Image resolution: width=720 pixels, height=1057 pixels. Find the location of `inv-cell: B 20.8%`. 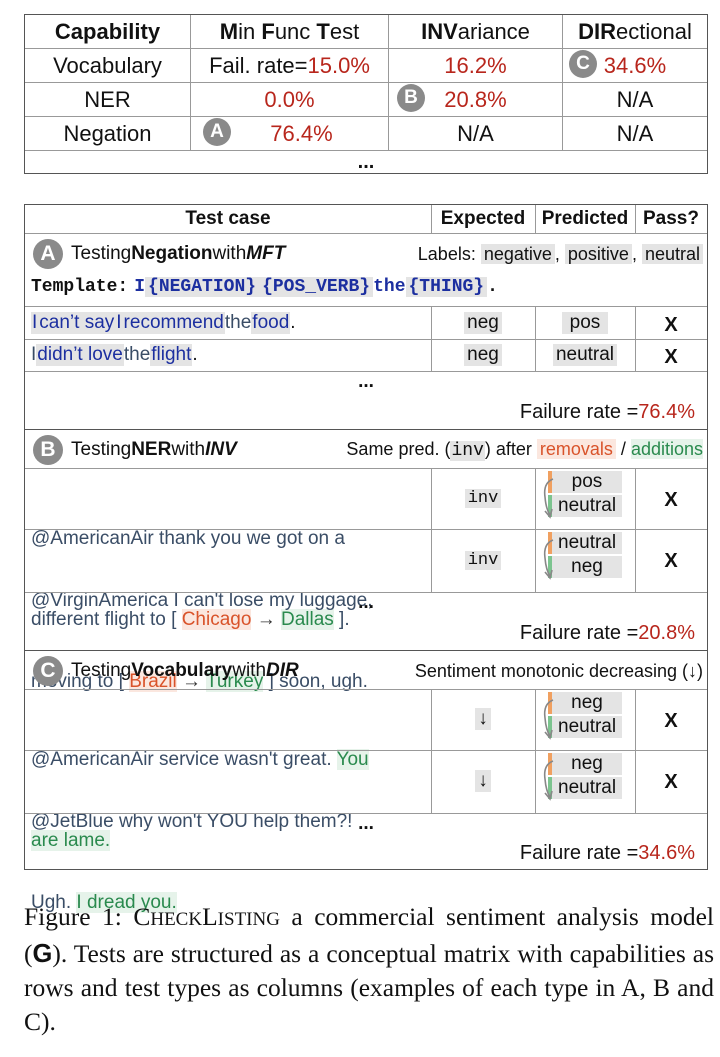

inv-cell: B 20.8% is located at coordinates (475, 99).